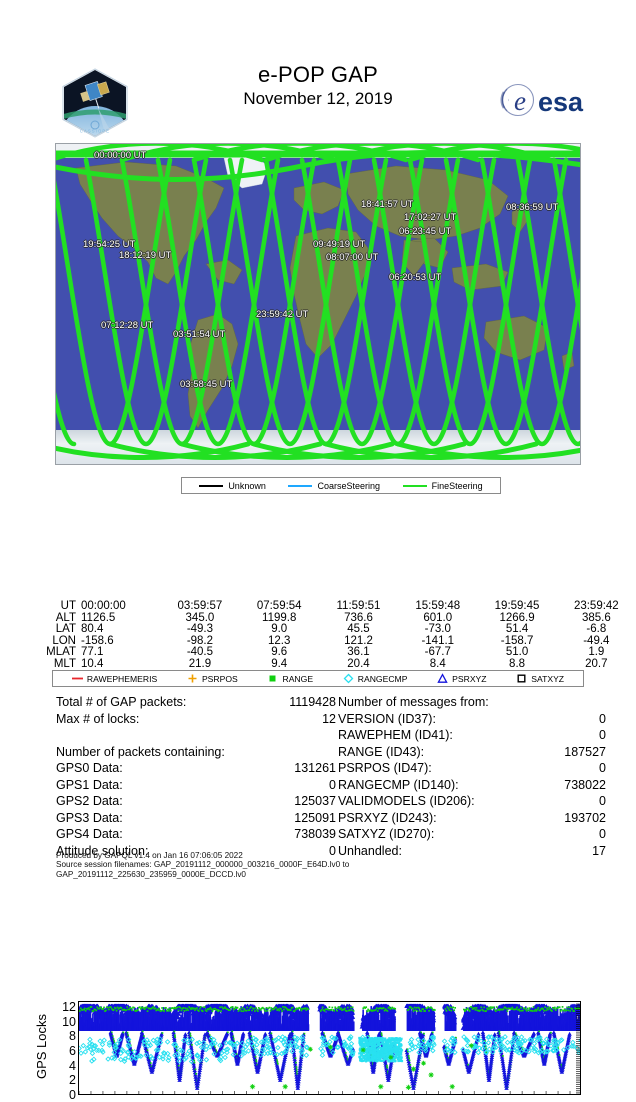 This screenshot has height=1102, width=636. I want to click on stat-label: PSRXYZ (ID243):, so click(391, 818).